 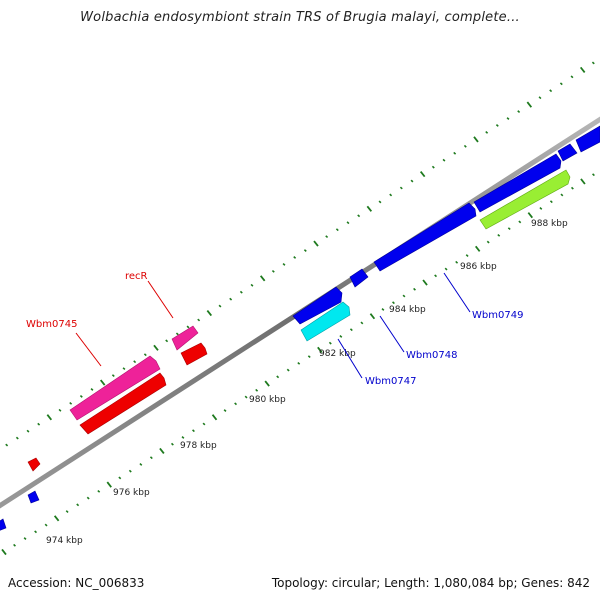 What do you see at coordinates (51, 324) in the screenshot?
I see `gene-label-wbm0745: Wbm0745` at bounding box center [51, 324].